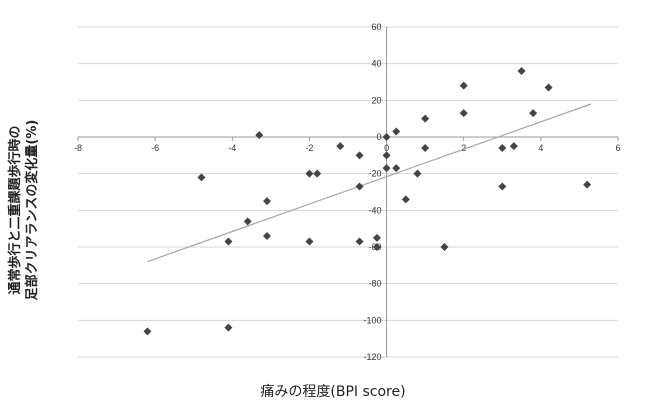 Image resolution: width=650 pixels, height=413 pixels. I want to click on y-tick-label: -80, so click(375, 284).